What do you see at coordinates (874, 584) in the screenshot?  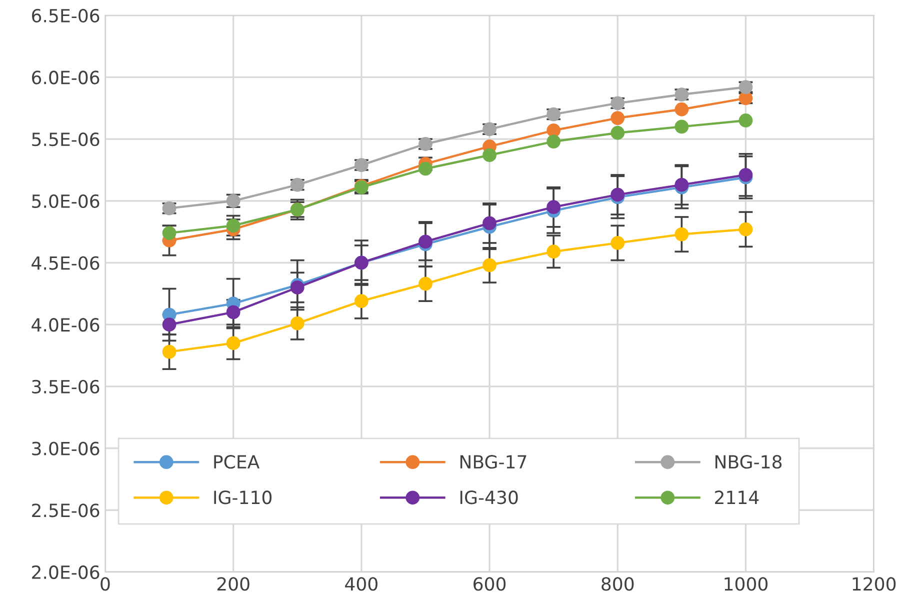 I see `x-tick-label: 1200` at bounding box center [874, 584].